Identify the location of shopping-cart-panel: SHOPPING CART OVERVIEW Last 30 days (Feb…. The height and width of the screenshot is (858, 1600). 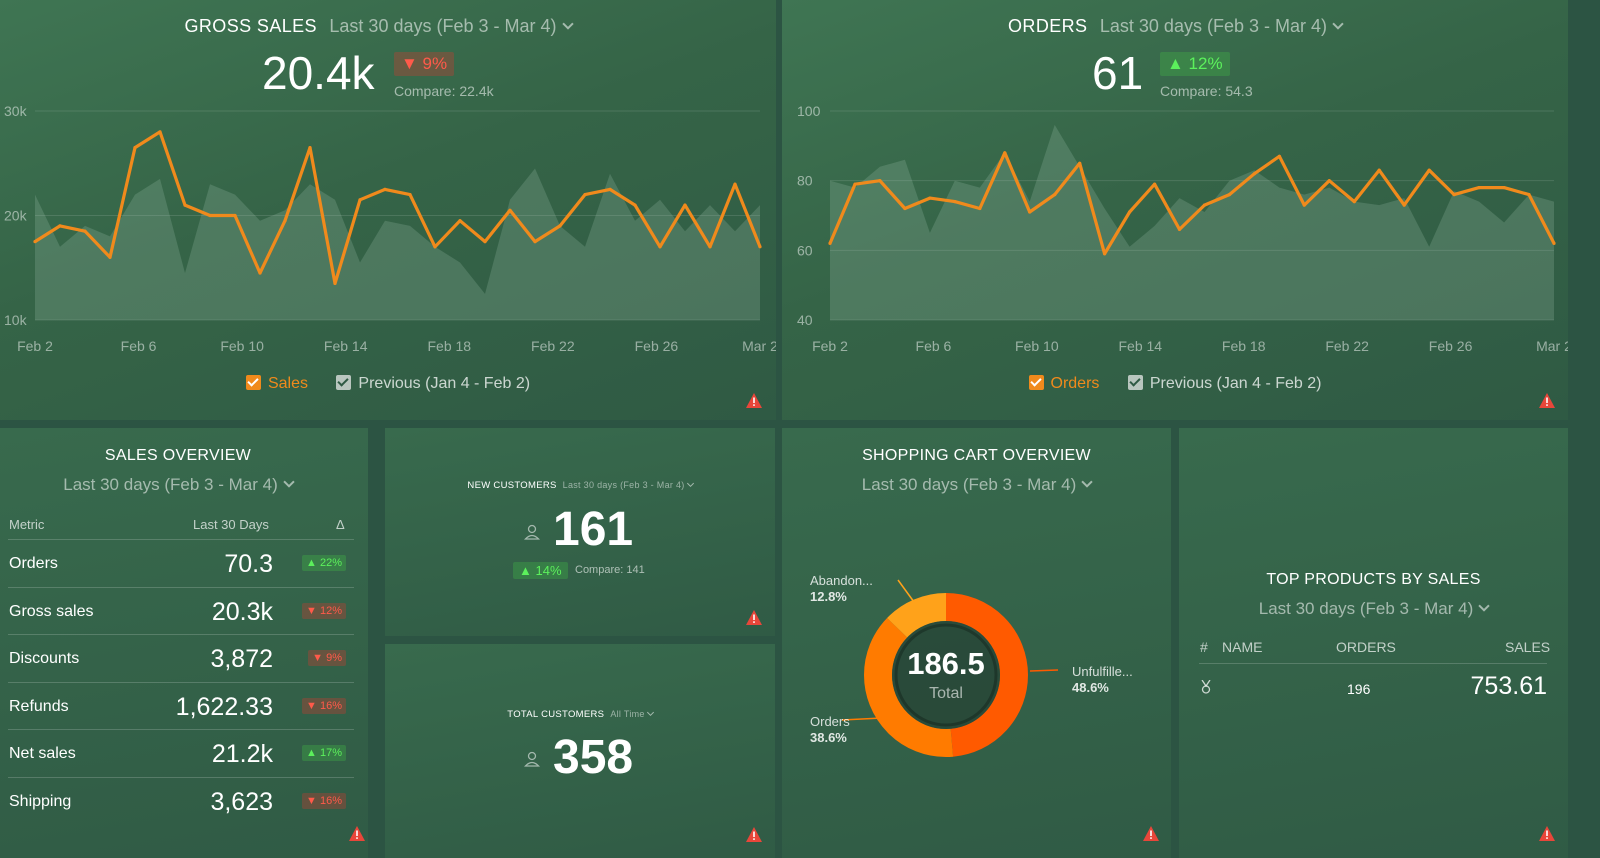
(976, 643).